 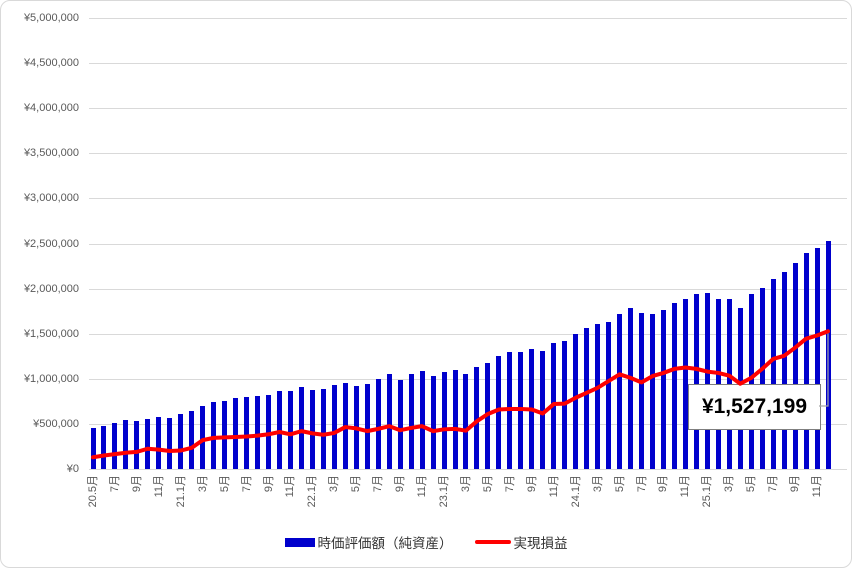 I want to click on data-label-callout: ¥1,527,199, so click(x=754, y=407).